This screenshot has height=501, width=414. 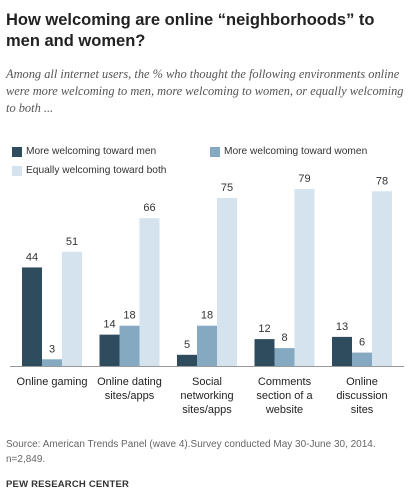 I want to click on category-label-4-line-2: section of a, so click(x=284, y=396).